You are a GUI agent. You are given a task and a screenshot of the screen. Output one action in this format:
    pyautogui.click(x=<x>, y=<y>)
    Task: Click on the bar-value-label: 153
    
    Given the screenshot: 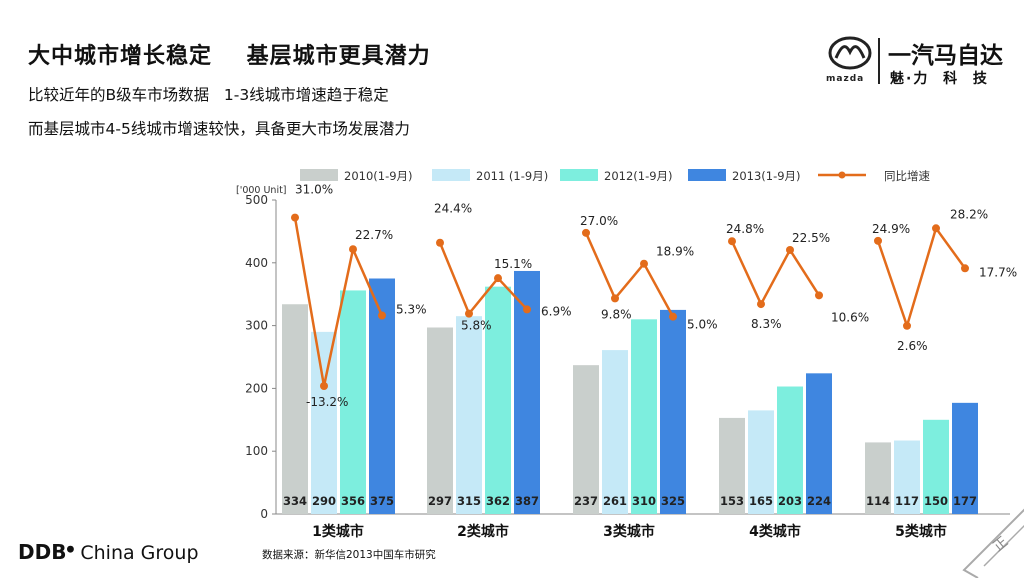 What is the action you would take?
    pyautogui.click(x=732, y=501)
    